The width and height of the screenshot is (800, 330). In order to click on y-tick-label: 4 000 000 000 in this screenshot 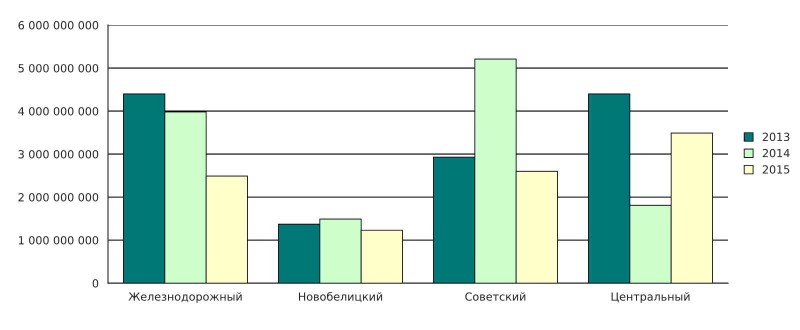, I will do `click(58, 111)`.